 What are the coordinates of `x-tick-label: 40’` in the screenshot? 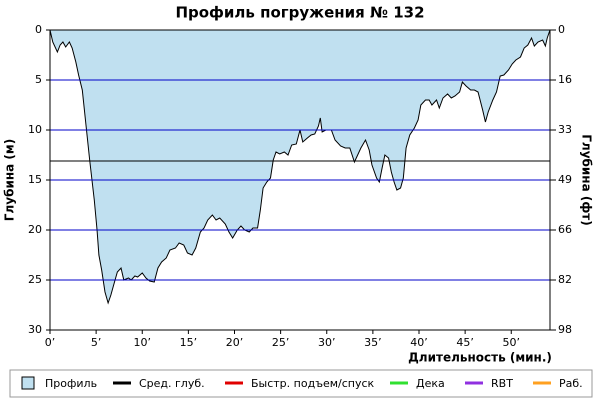 It's located at (419, 342).